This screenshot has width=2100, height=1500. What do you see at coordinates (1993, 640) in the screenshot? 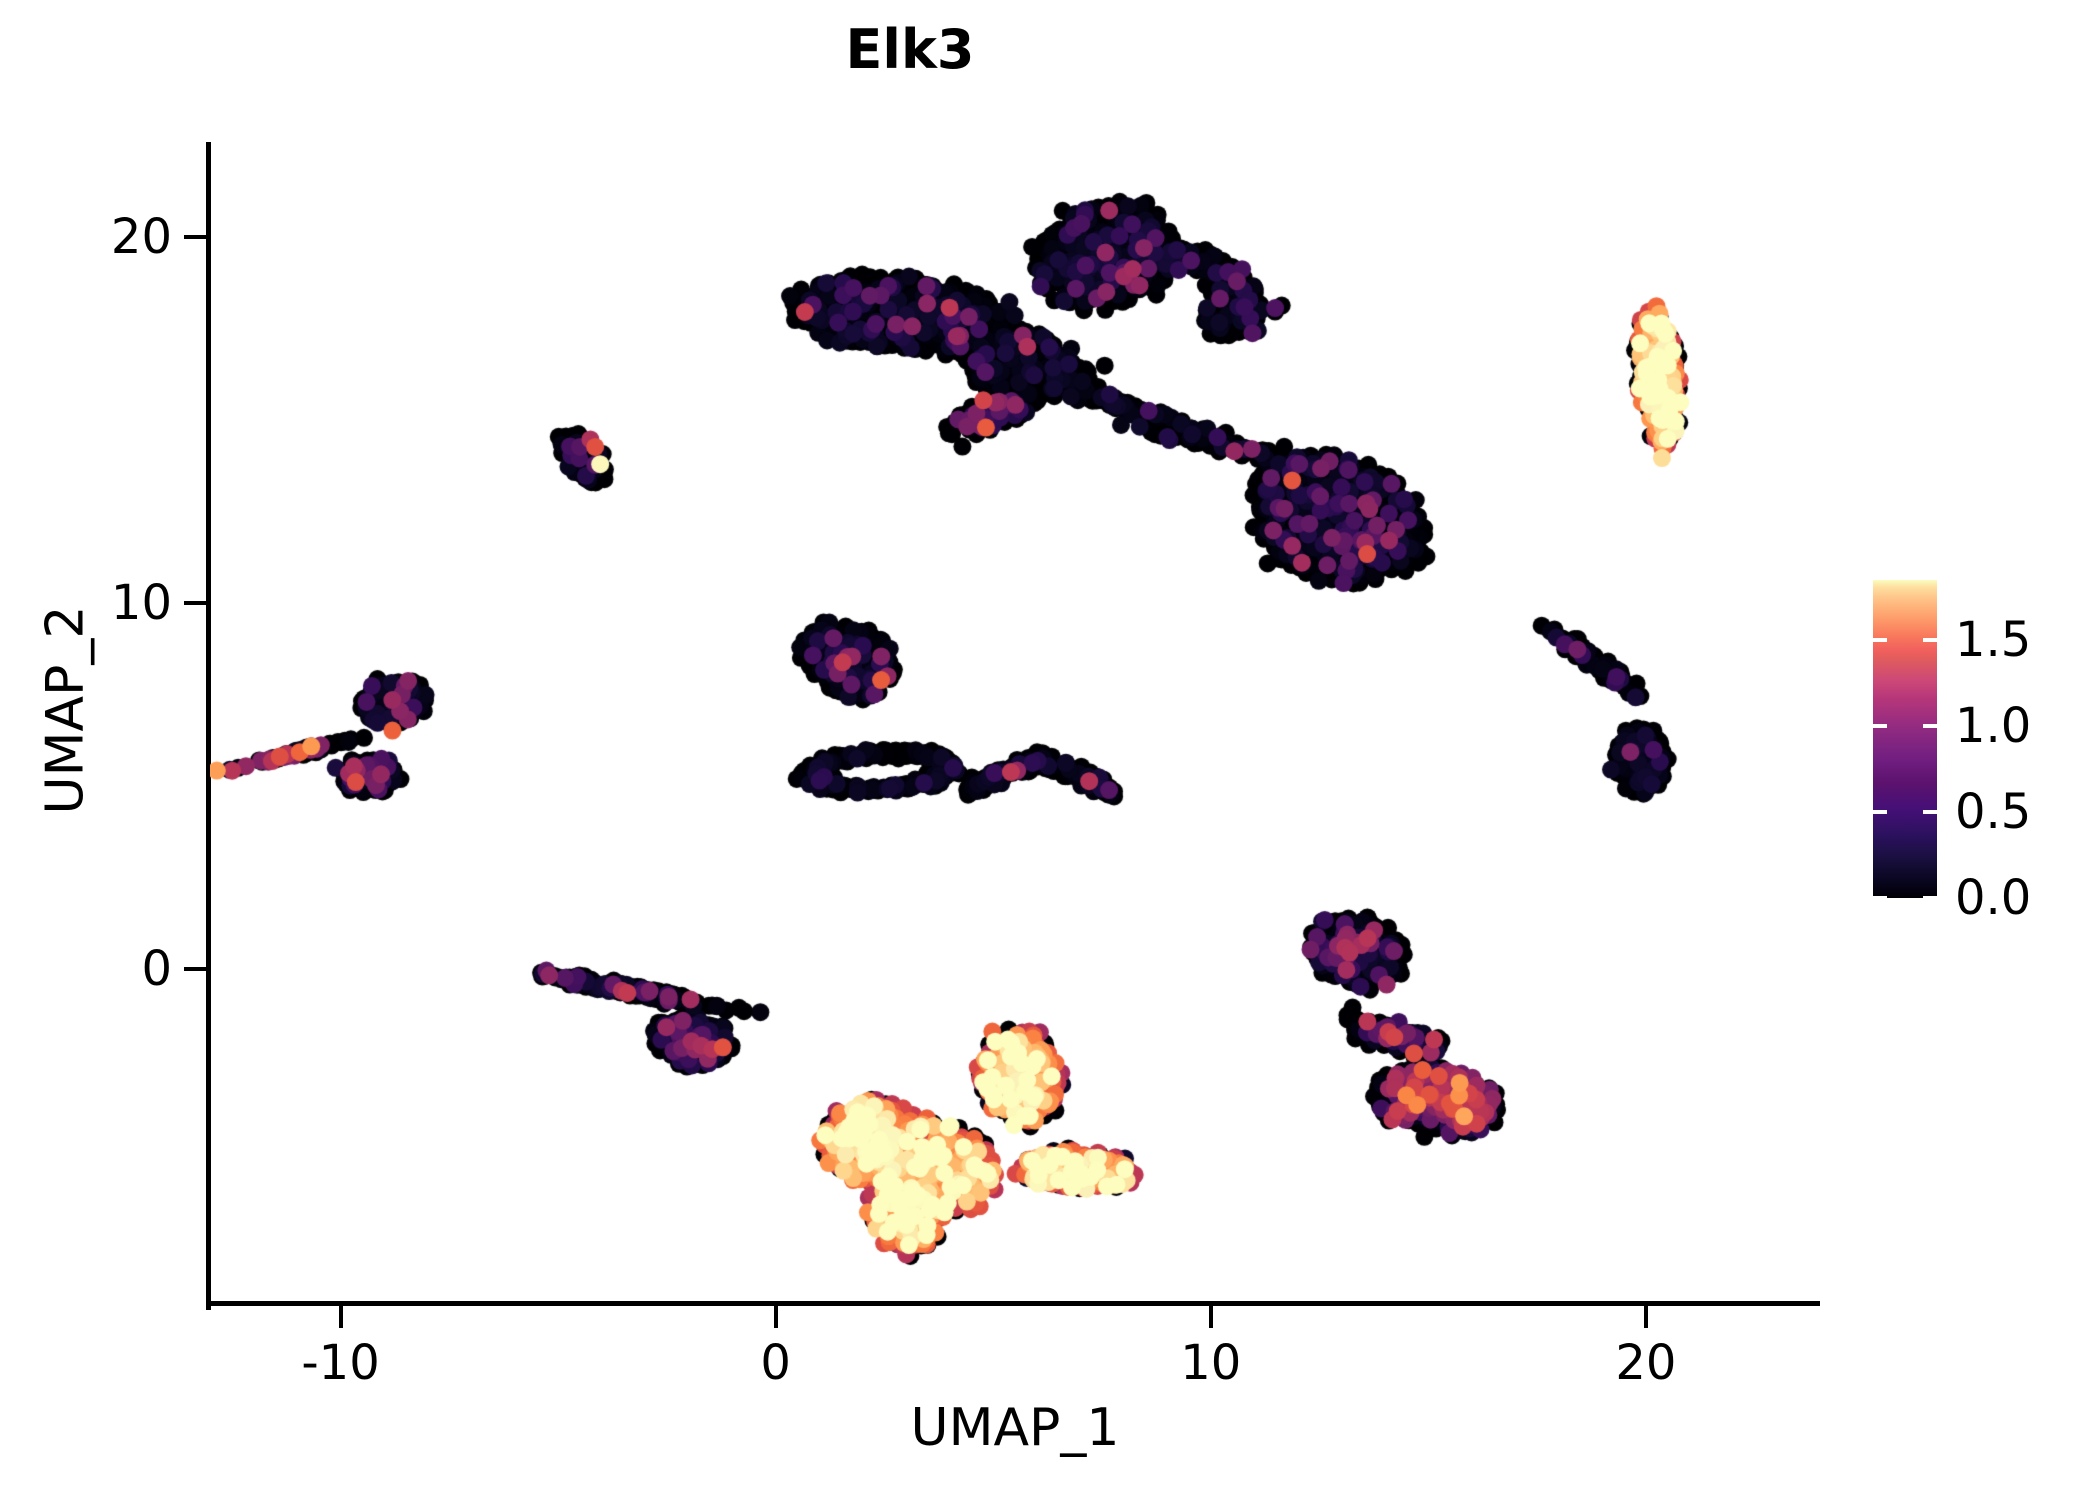
I see `colorbar-tick-label-3: 1.5` at bounding box center [1993, 640].